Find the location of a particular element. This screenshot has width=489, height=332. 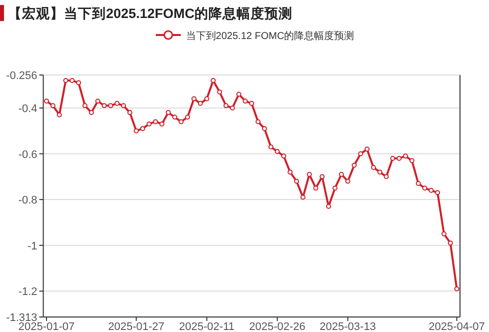

y-tick-label: -0.4 is located at coordinates (28, 108).